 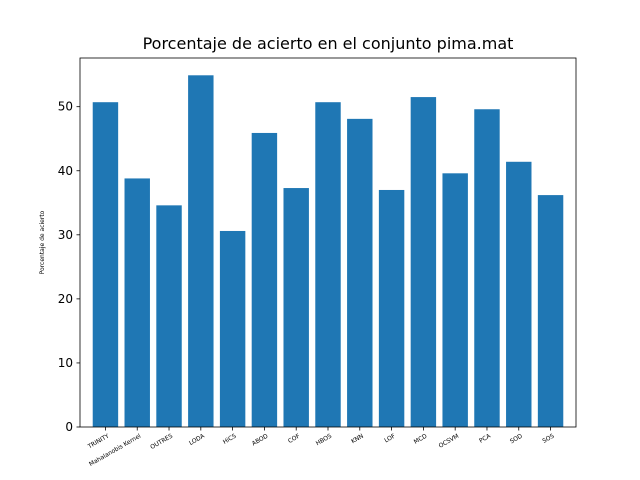 What do you see at coordinates (69, 267) in the screenshot?
I see `y-axis: 0 10 20 30 40 50` at bounding box center [69, 267].